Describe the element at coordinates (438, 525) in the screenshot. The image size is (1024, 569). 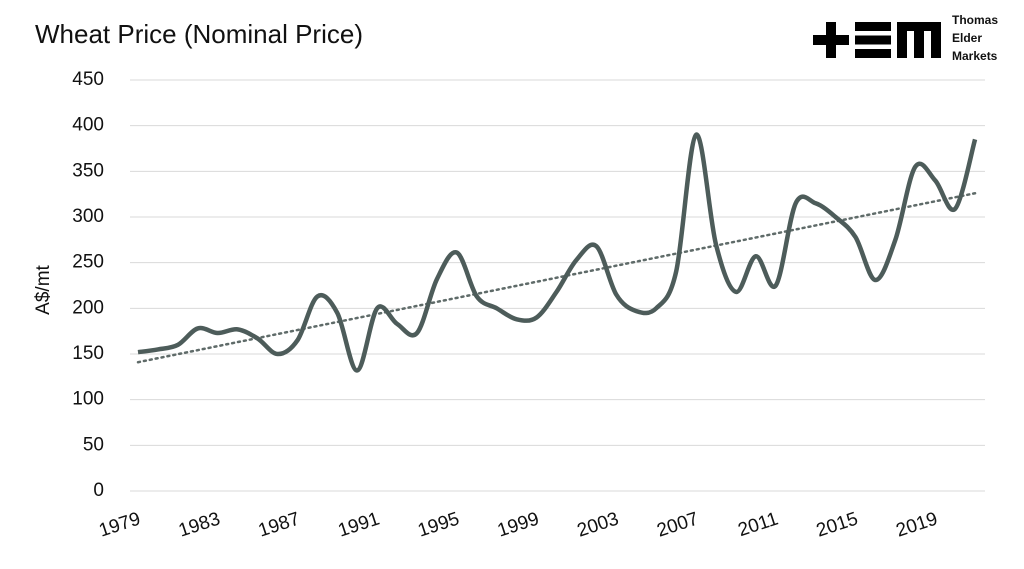
I see `x-tick-label: 1995` at that location.